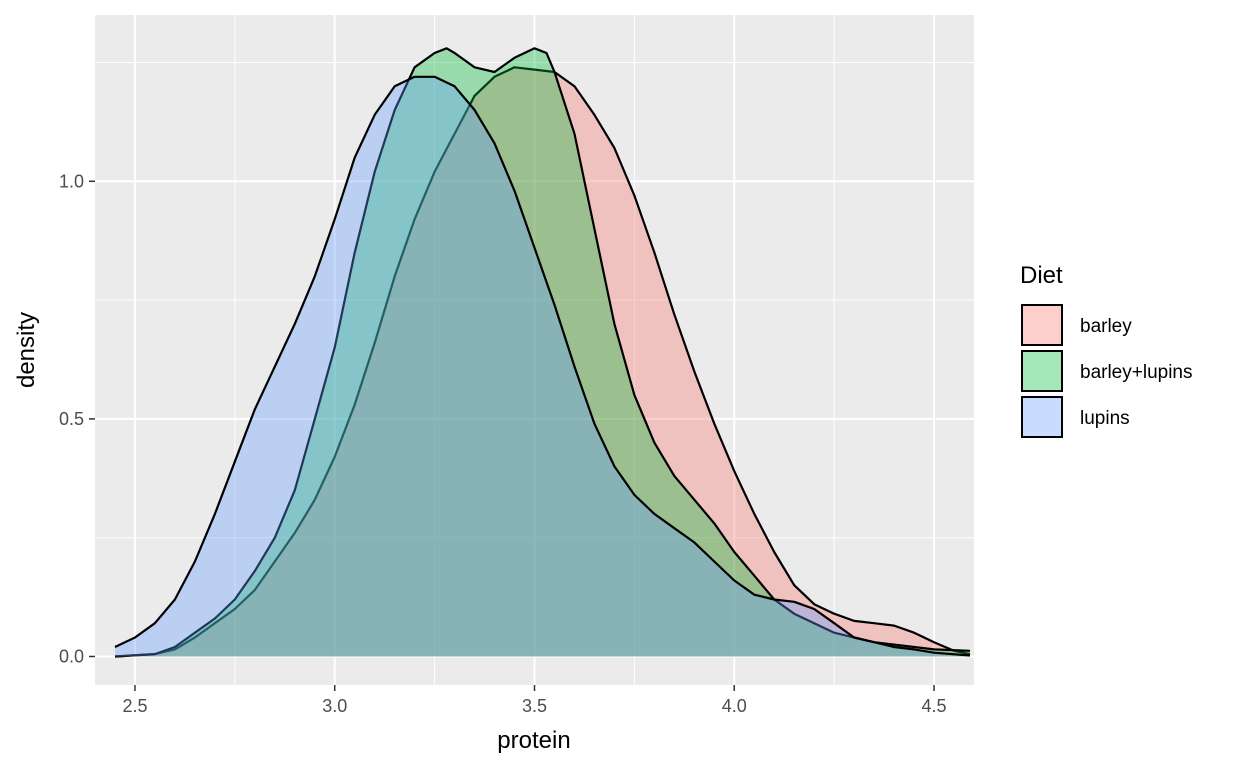  I want to click on legend-key-lupins, so click(1042, 417).